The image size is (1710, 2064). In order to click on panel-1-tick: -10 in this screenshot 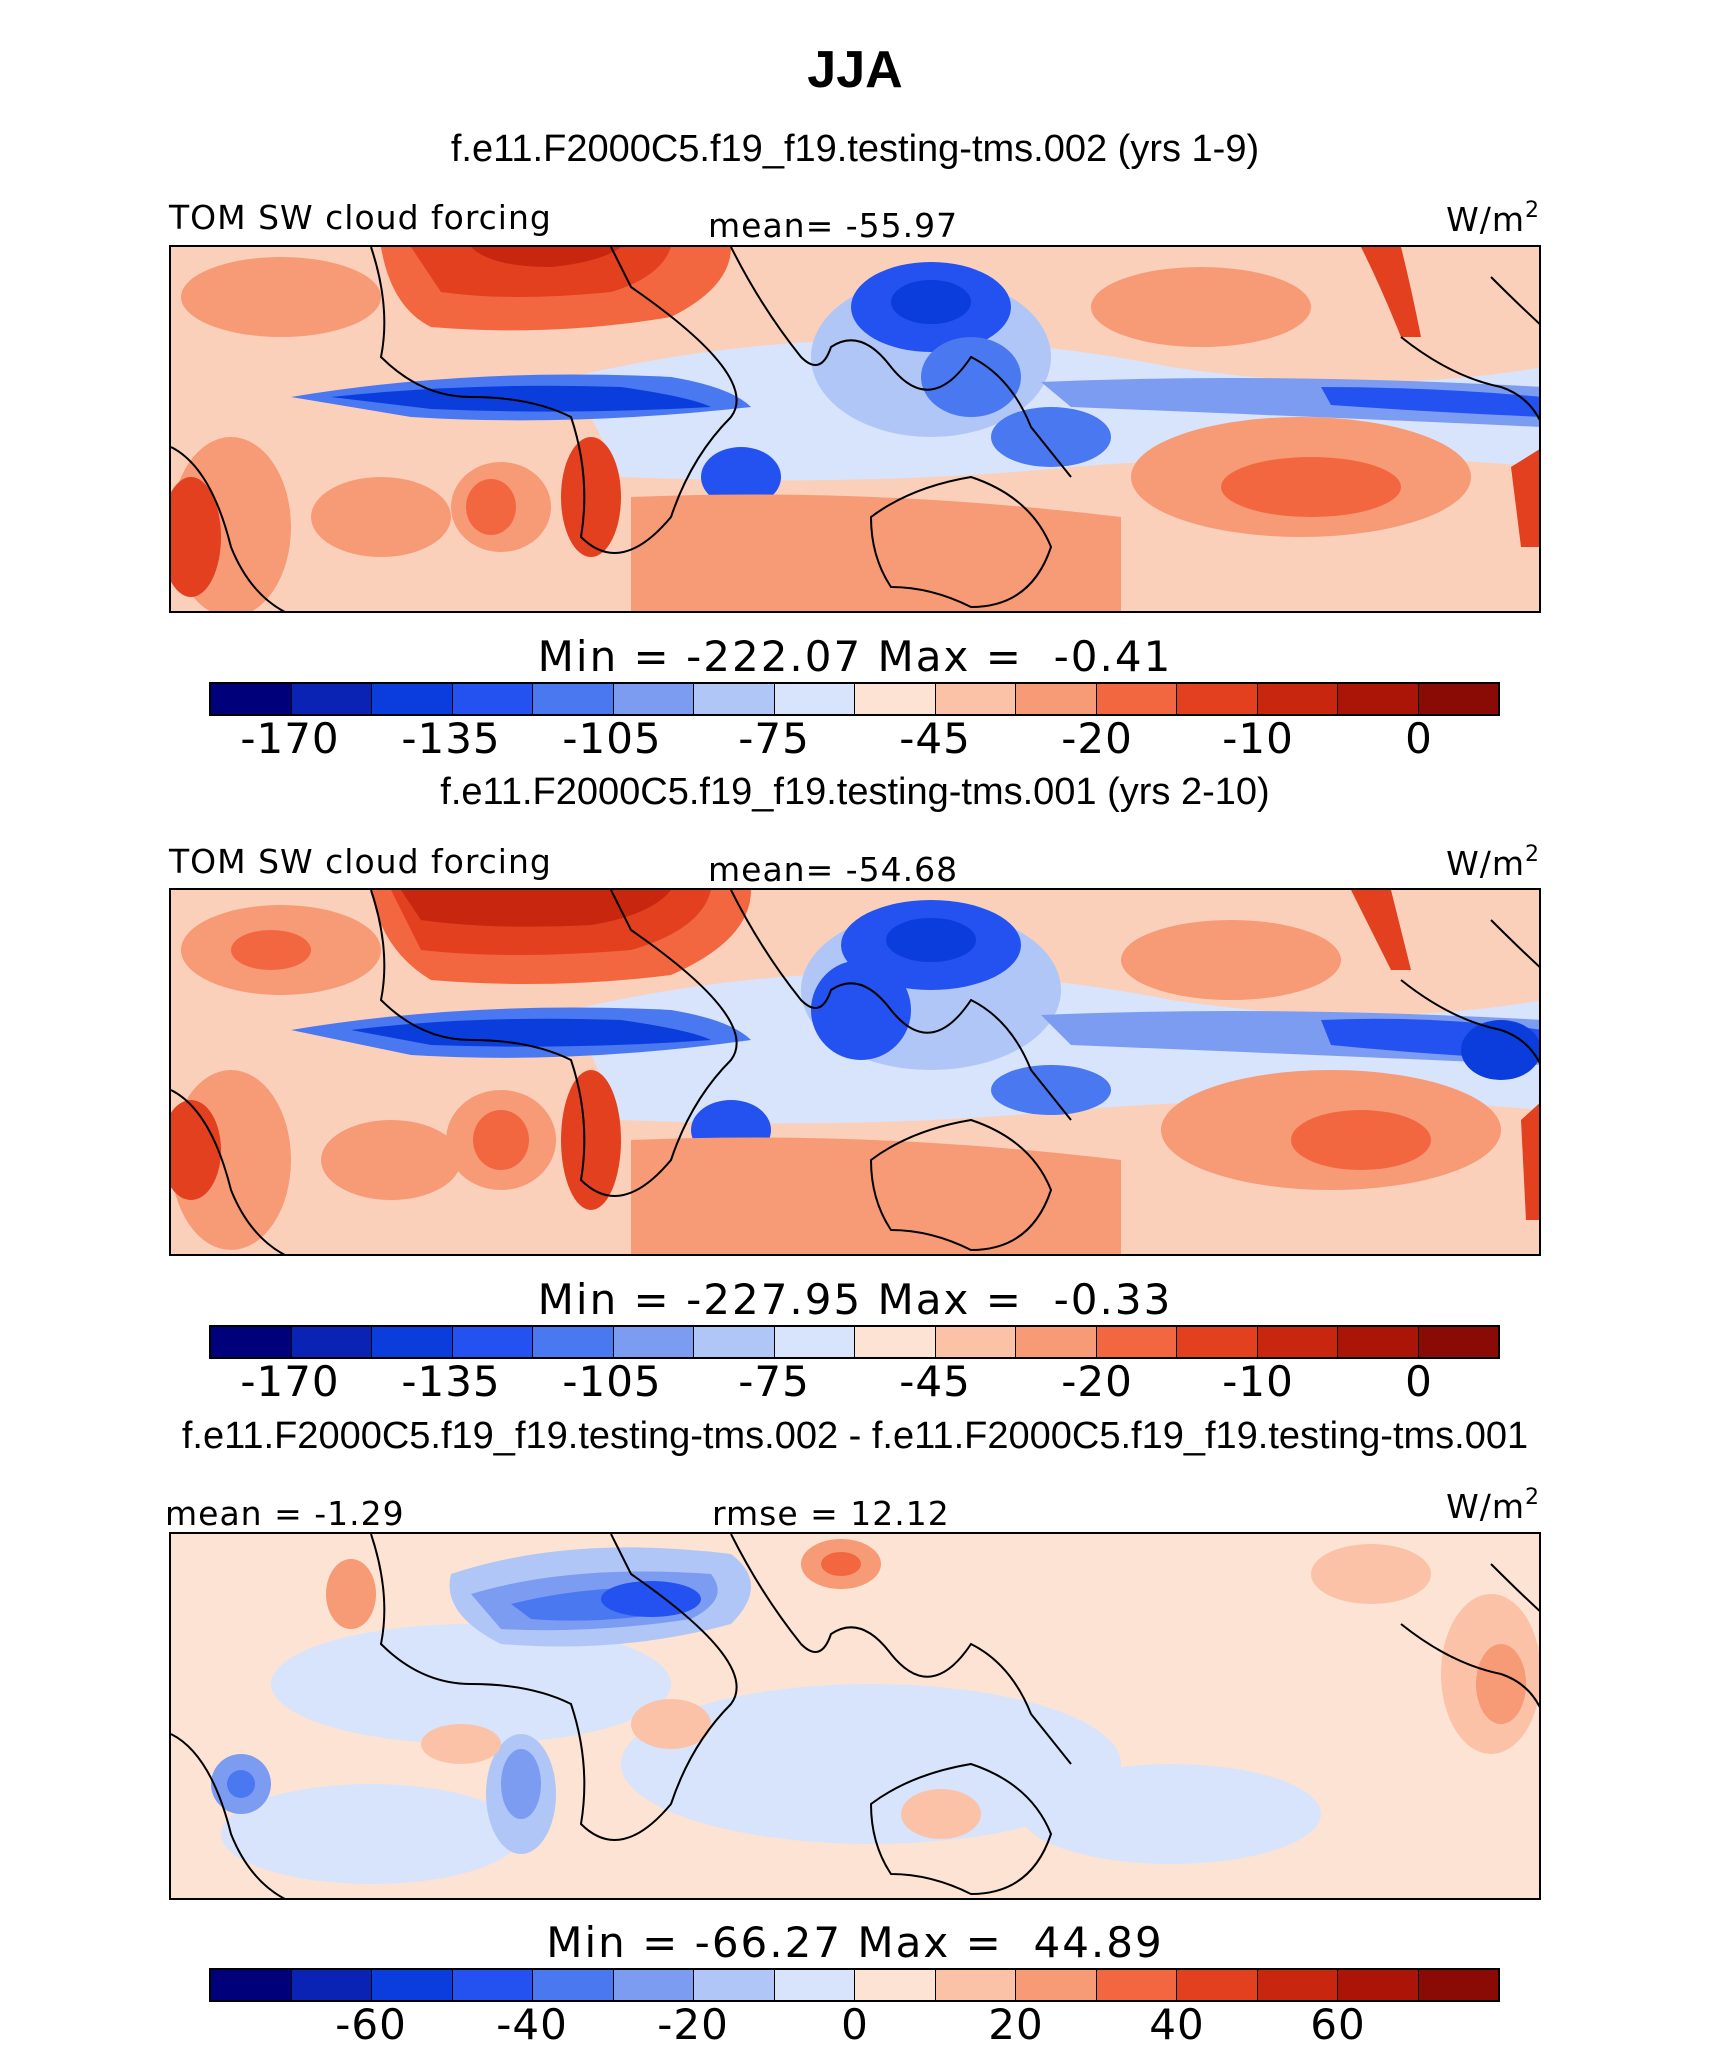, I will do `click(1258, 738)`.